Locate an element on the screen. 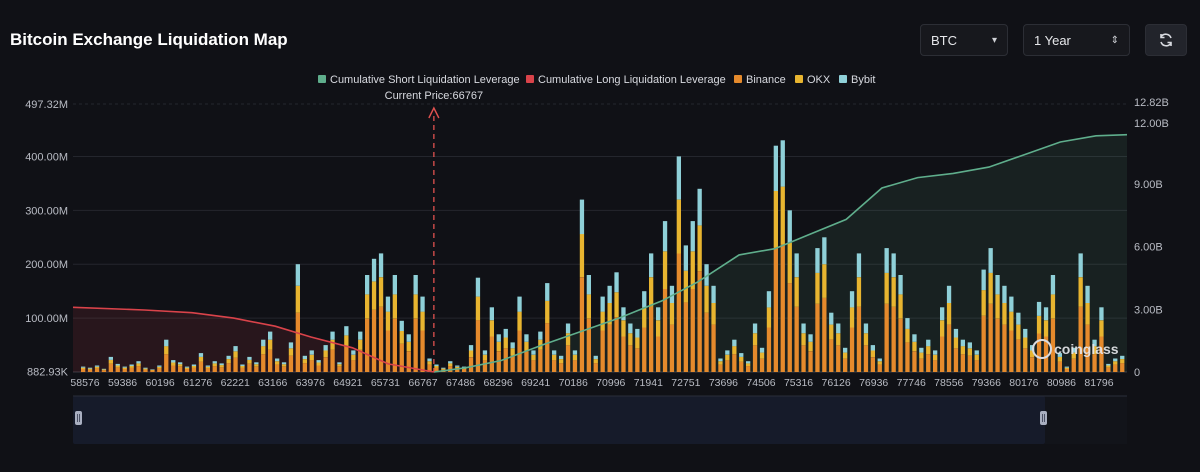 The width and height of the screenshot is (1200, 472). x-tick-label: 71941 is located at coordinates (648, 383).